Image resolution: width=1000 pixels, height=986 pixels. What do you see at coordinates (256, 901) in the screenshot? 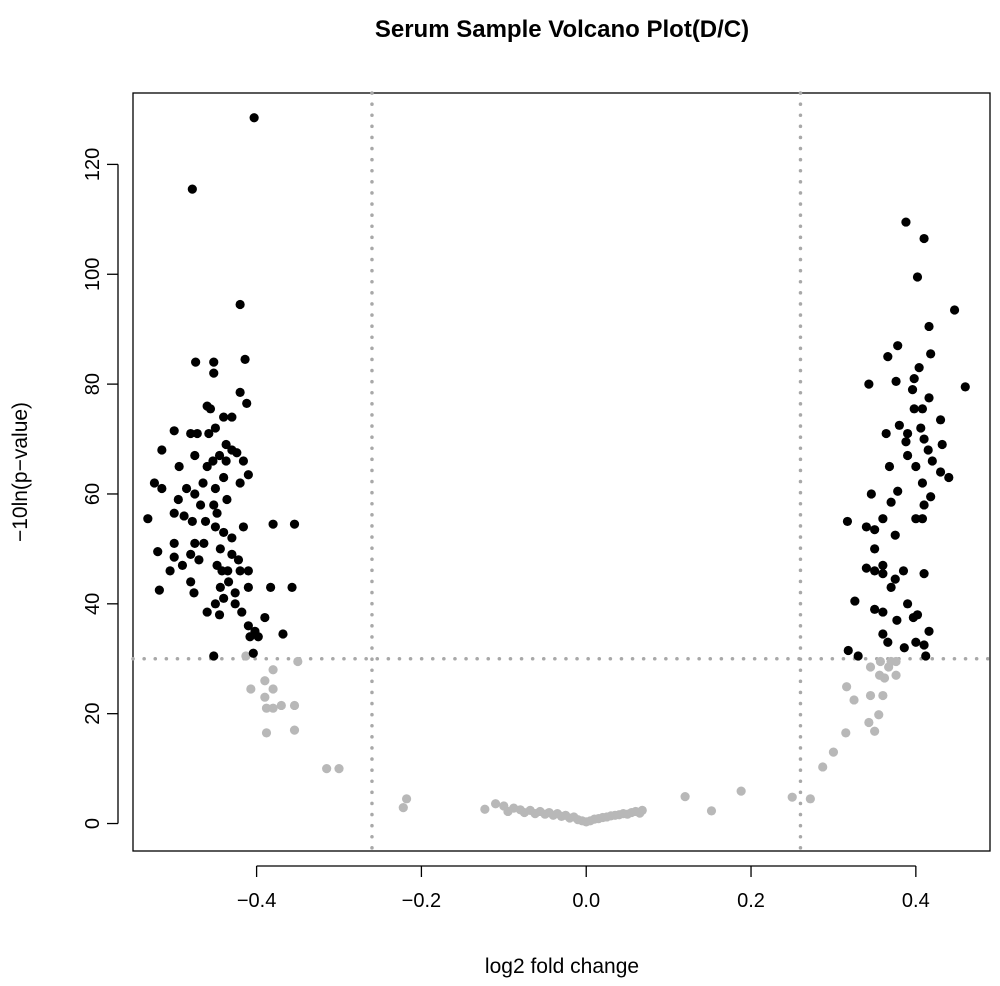
I see `x-tick-label: −0.4` at bounding box center [256, 901].